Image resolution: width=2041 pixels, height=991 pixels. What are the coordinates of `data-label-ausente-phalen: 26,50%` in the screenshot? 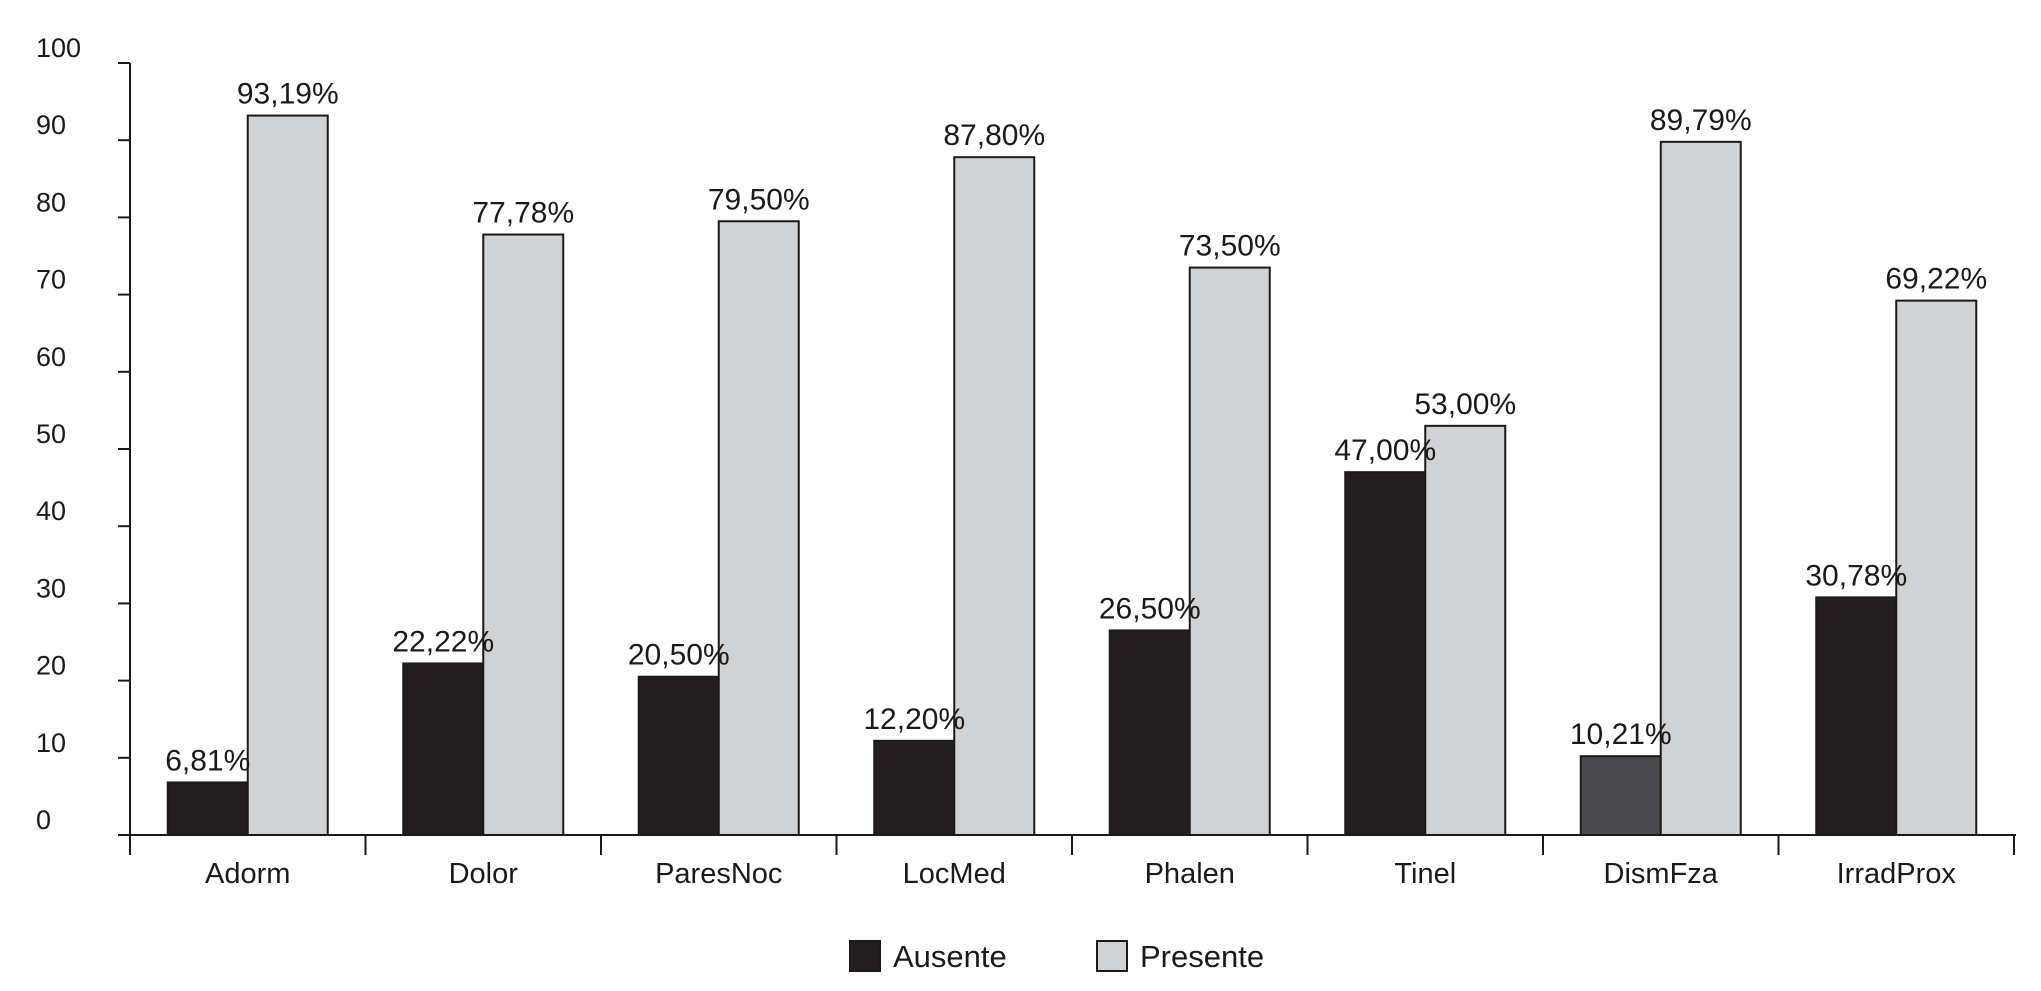 It's located at (1150, 608).